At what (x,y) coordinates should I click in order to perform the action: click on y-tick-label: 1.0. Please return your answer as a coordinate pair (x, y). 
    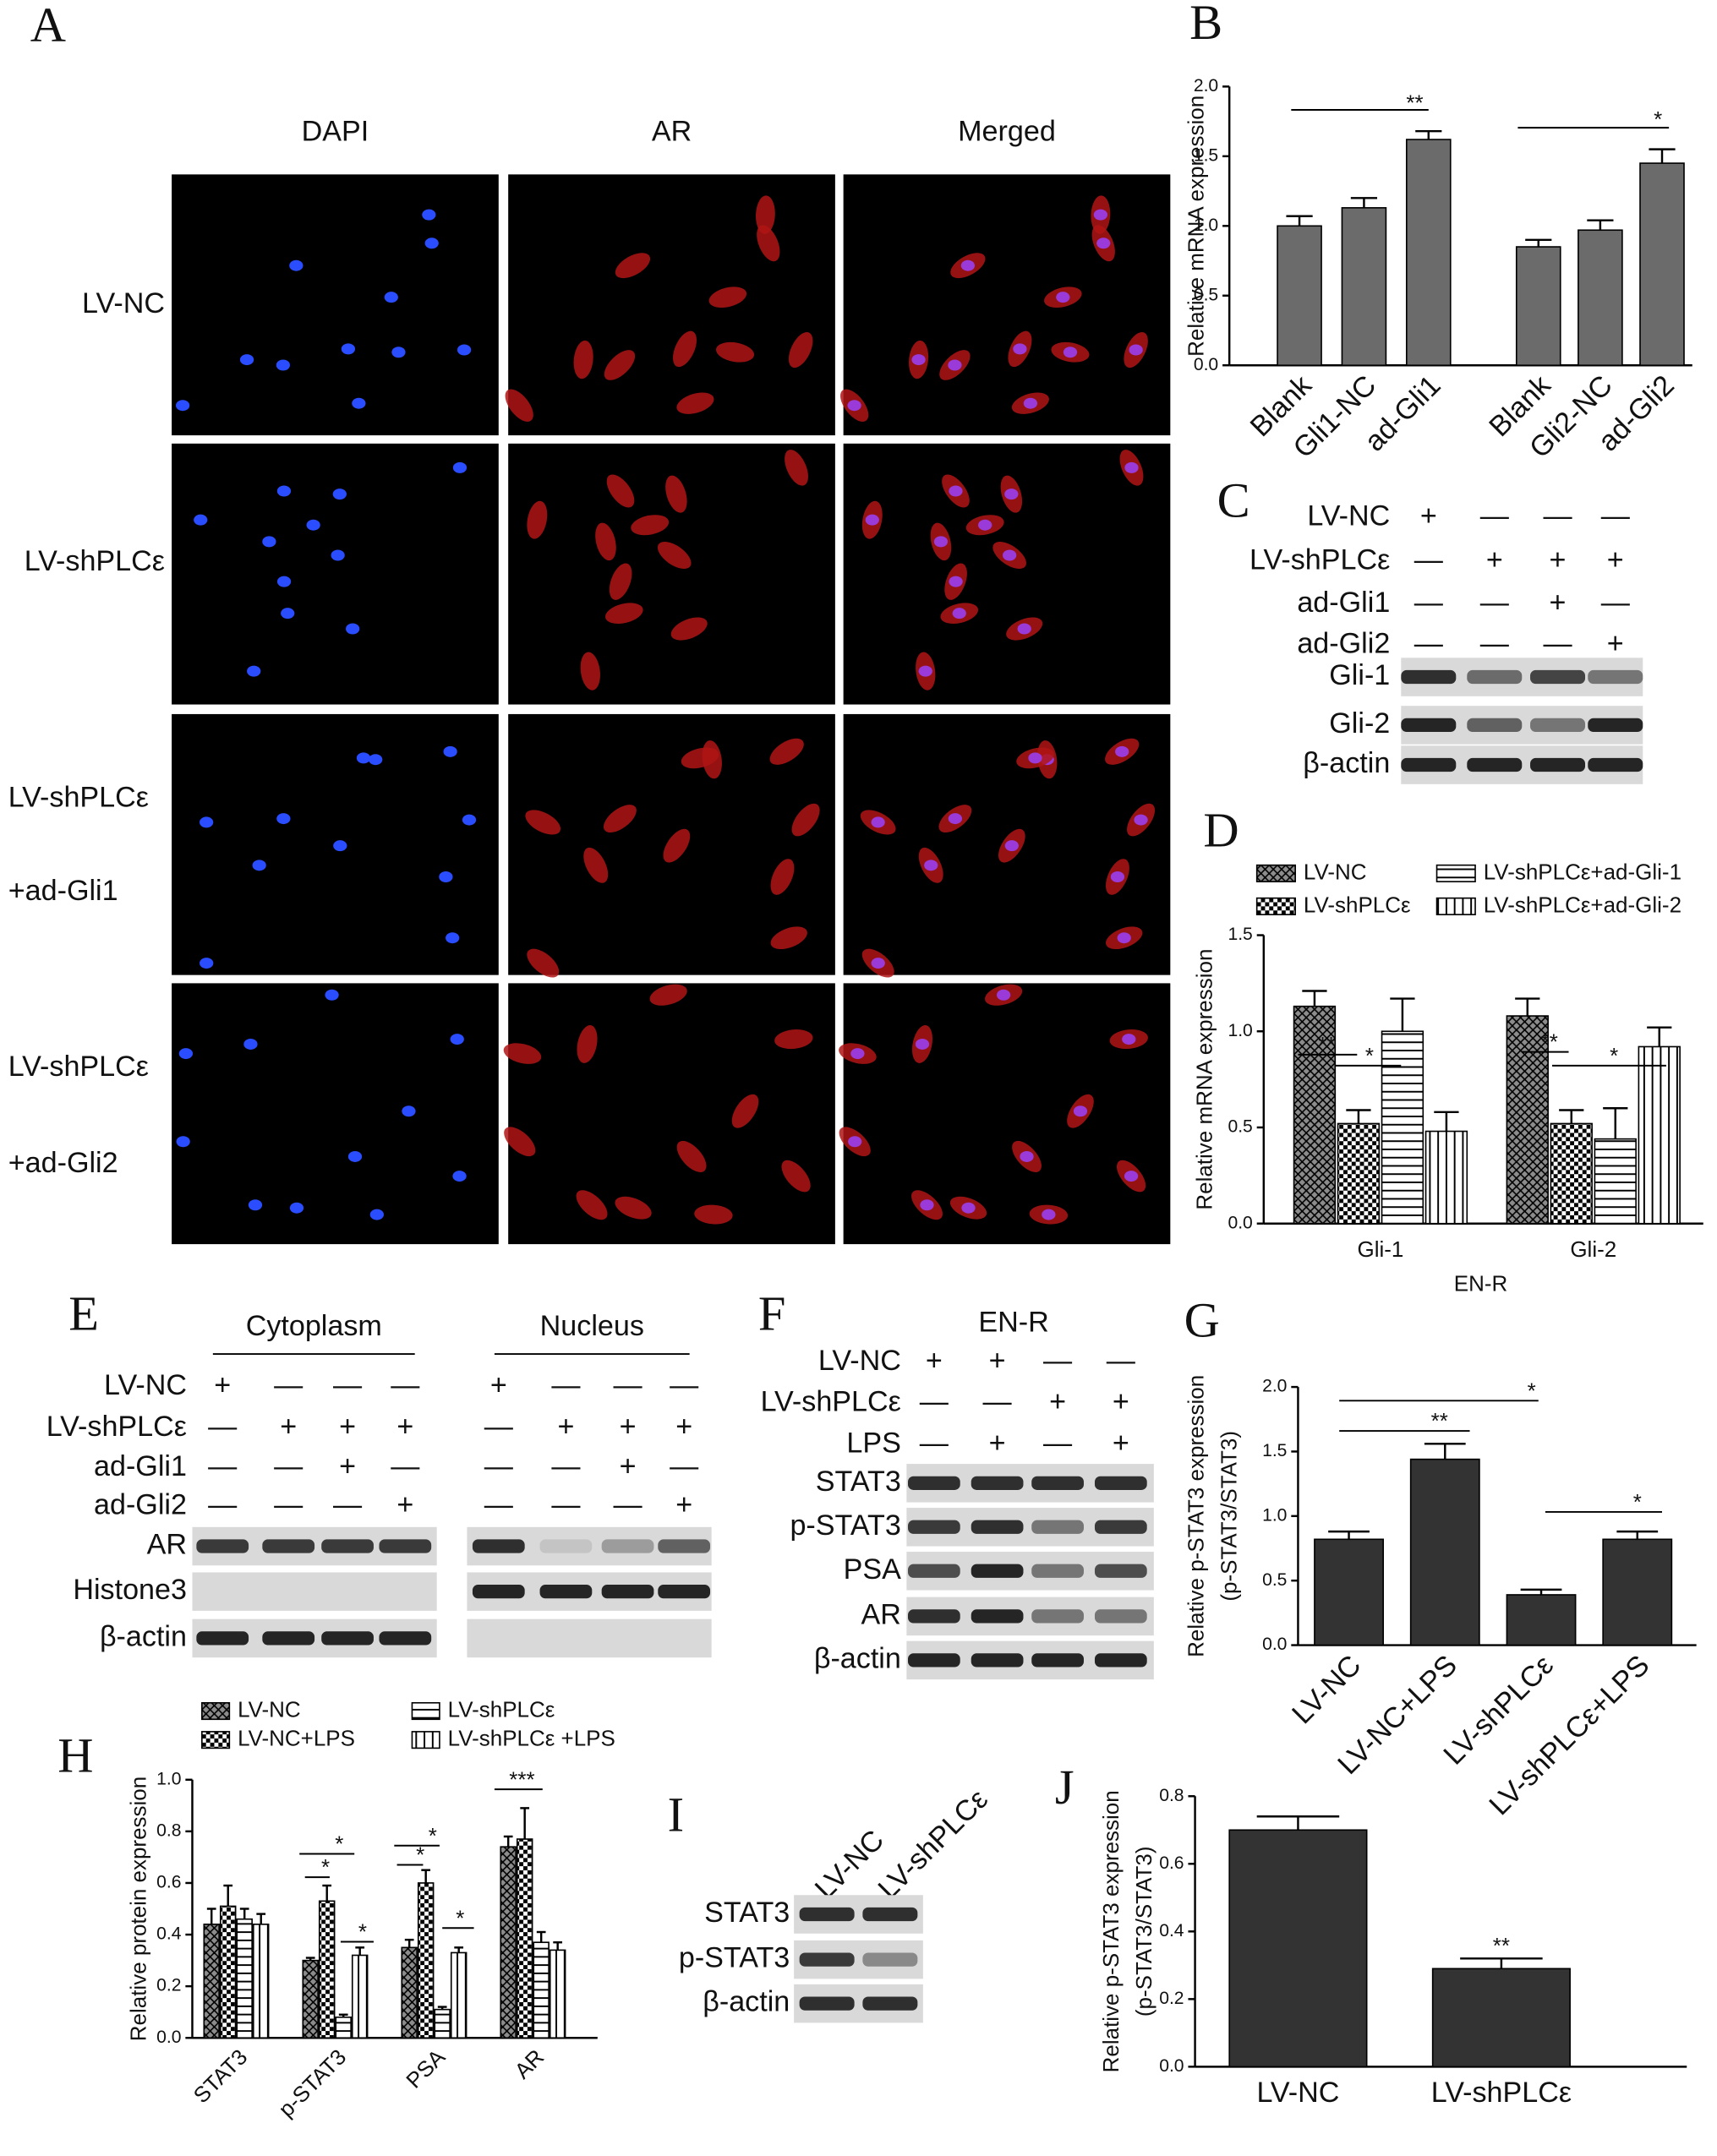
    Looking at the image, I should click on (1206, 225).